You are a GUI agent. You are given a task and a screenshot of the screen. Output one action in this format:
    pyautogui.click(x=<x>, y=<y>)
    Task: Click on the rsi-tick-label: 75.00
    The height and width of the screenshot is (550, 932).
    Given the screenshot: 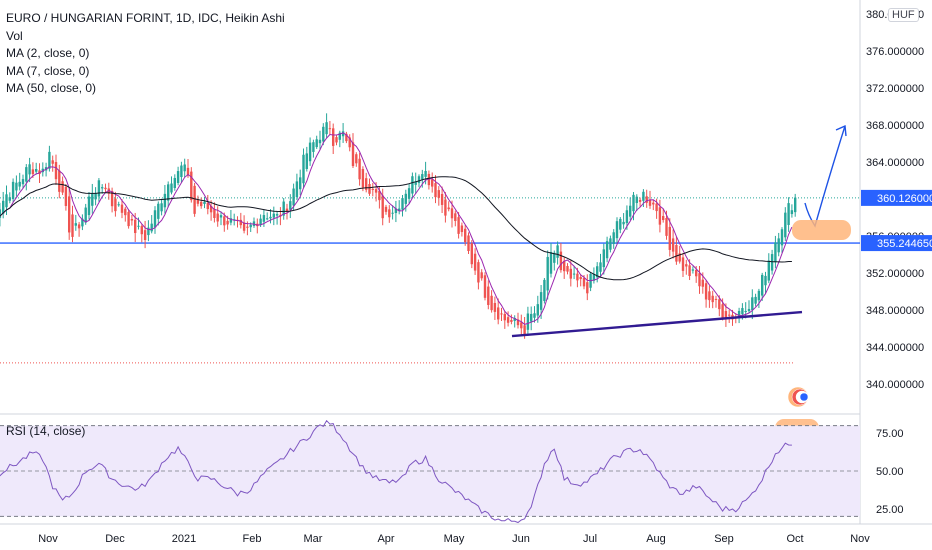 What is the action you would take?
    pyautogui.click(x=890, y=434)
    